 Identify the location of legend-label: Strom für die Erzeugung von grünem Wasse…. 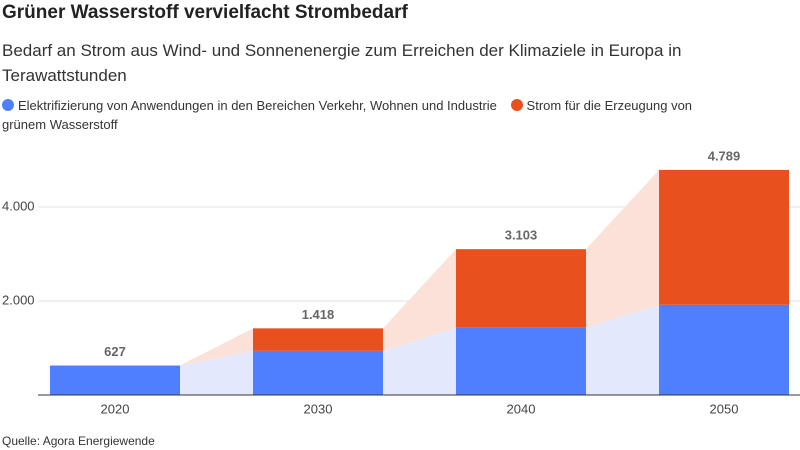
(347, 115).